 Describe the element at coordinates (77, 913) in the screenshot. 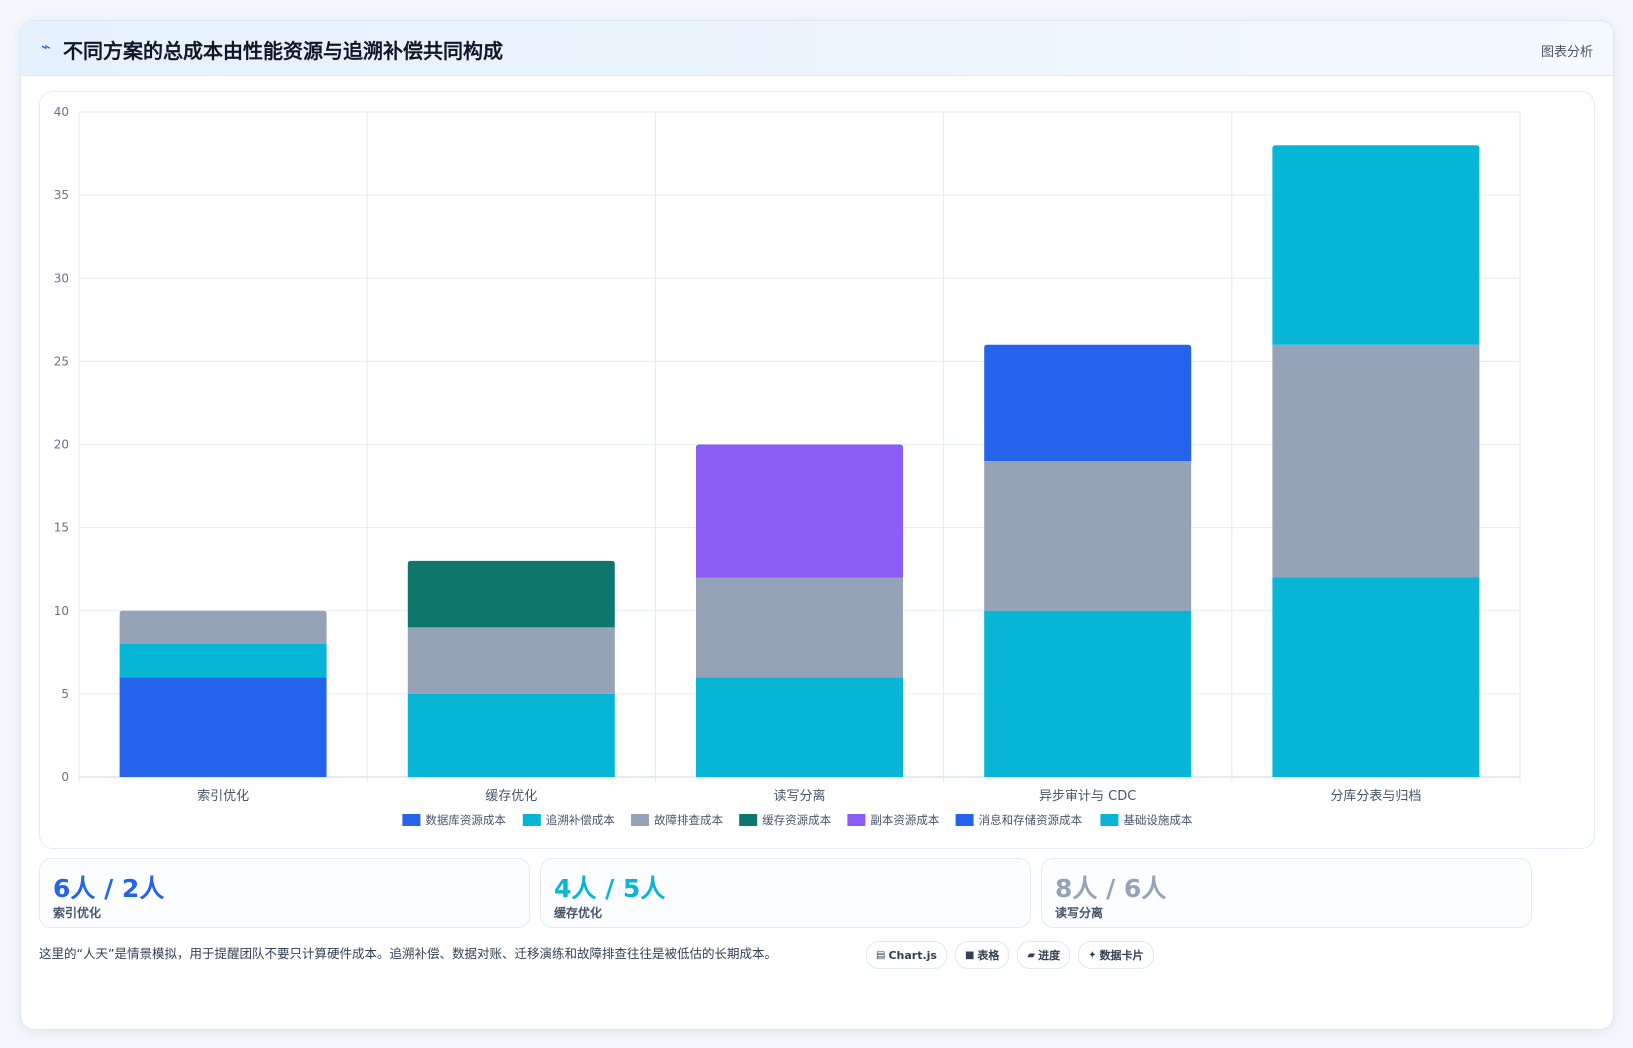

I see `stat-label: 索引优化` at that location.